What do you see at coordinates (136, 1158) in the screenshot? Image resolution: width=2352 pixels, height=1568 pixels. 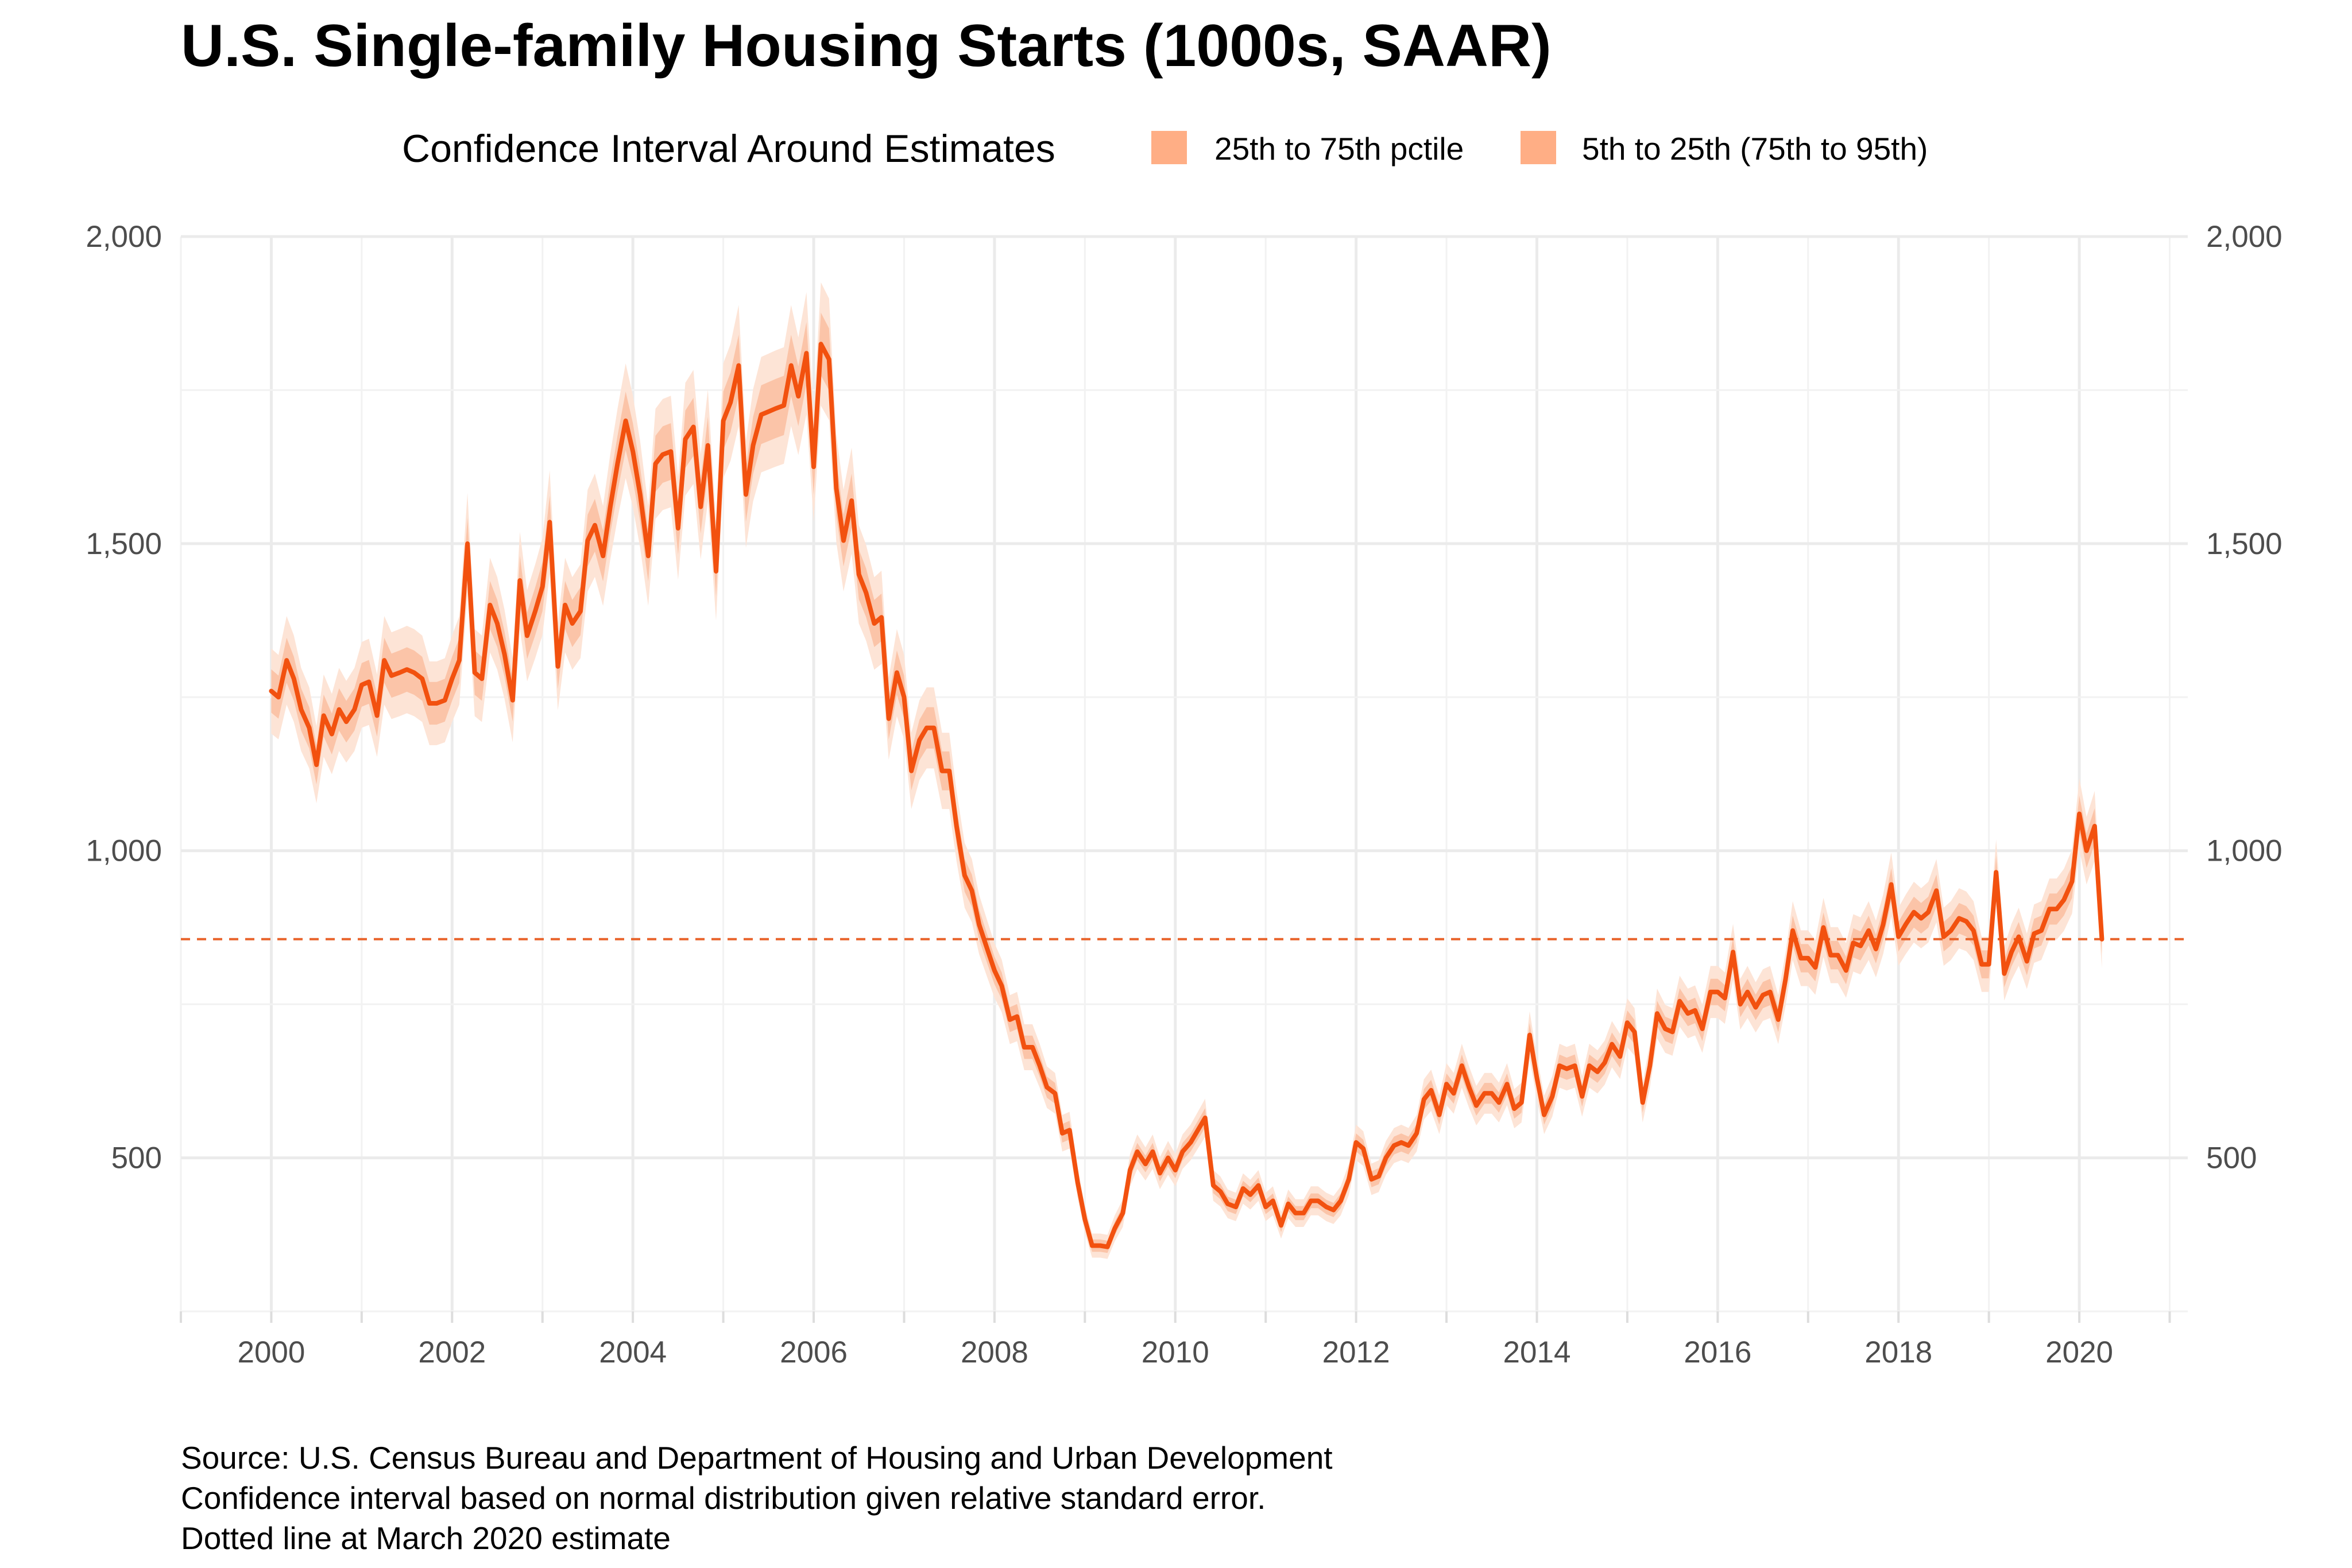 I see `y-tick-label-left: 500` at bounding box center [136, 1158].